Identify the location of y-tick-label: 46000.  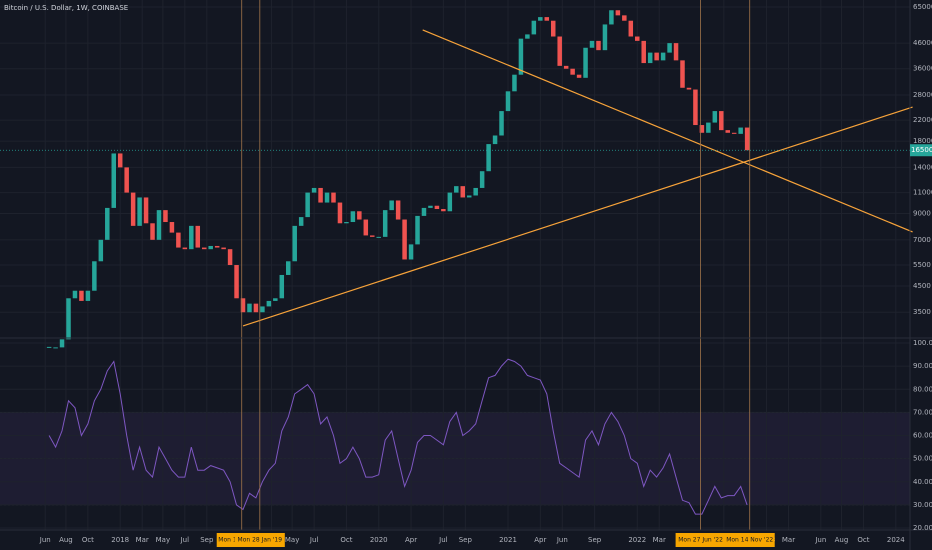
(922, 43).